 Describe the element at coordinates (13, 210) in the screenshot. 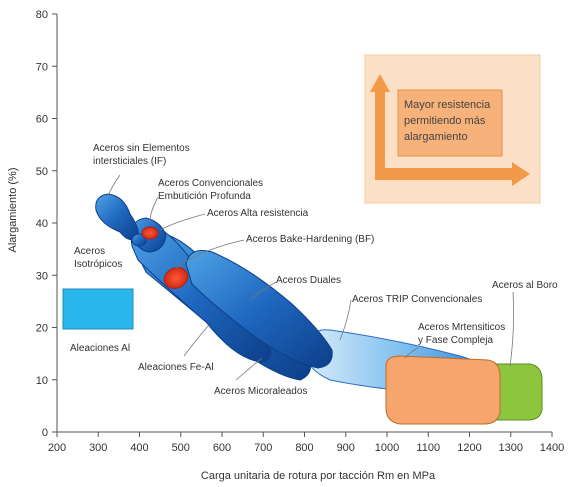

I see `y-axis-title: Alargamiento (%)` at that location.